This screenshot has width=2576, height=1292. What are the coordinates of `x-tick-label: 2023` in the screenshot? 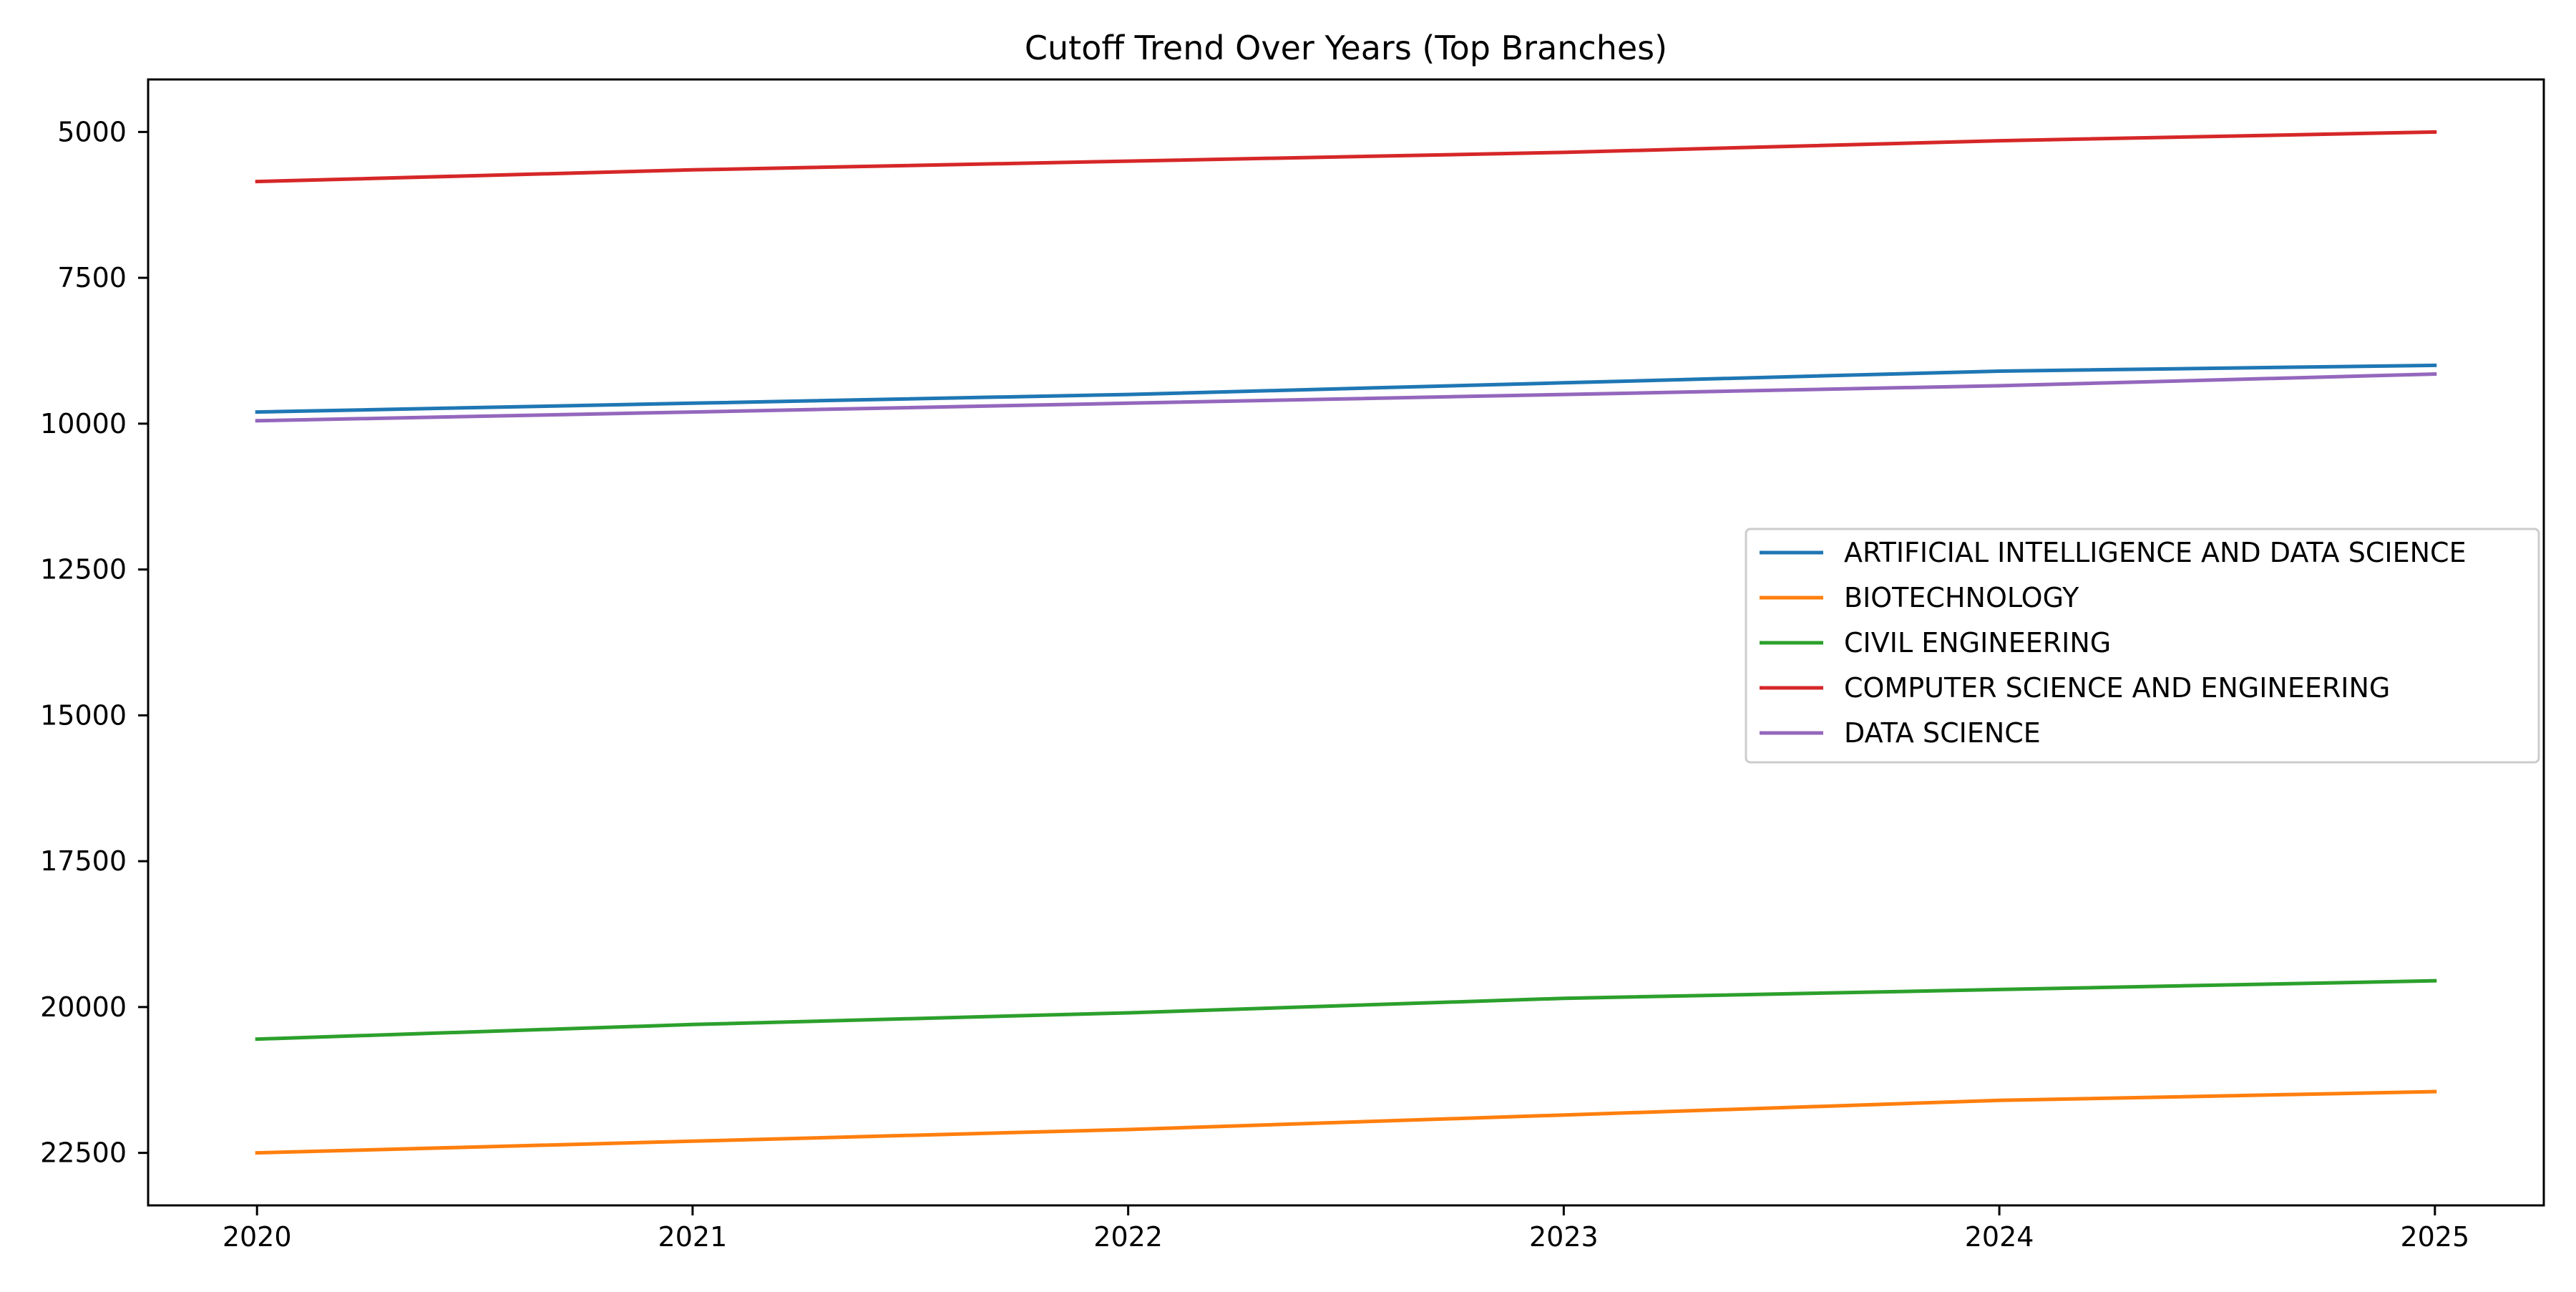 It's located at (1564, 1237).